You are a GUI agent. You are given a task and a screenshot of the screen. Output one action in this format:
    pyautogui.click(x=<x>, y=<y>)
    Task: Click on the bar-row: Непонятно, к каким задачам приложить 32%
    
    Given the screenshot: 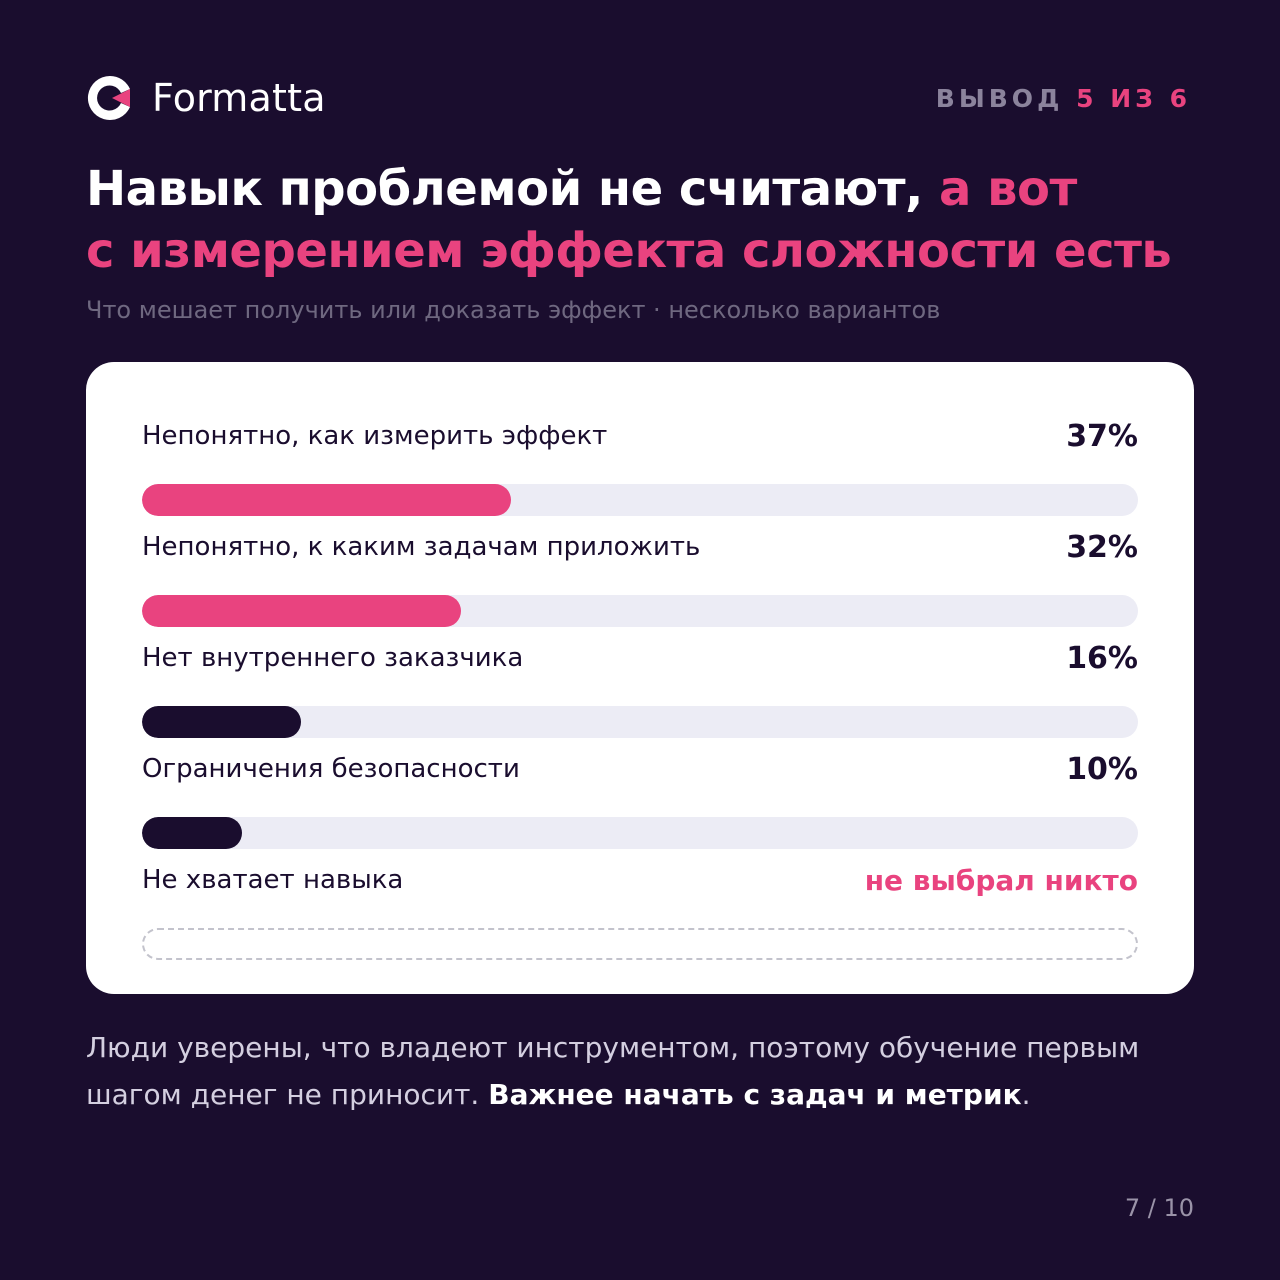 What is the action you would take?
    pyautogui.click(x=640, y=577)
    